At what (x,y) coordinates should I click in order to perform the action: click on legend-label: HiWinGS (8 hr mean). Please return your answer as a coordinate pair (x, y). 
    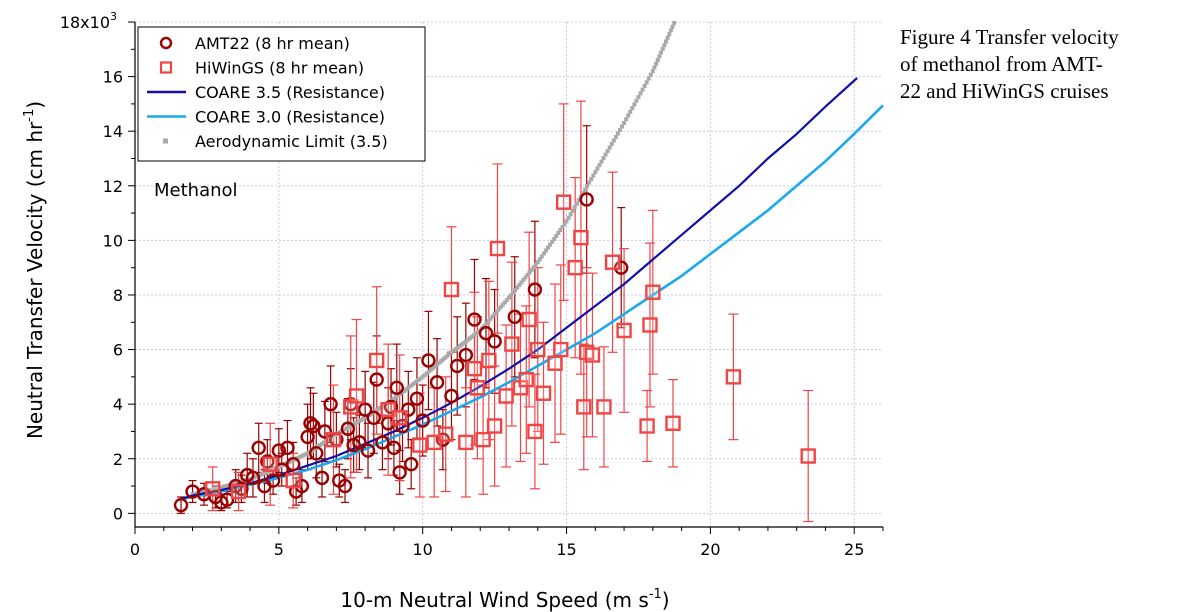
    Looking at the image, I should click on (279, 68).